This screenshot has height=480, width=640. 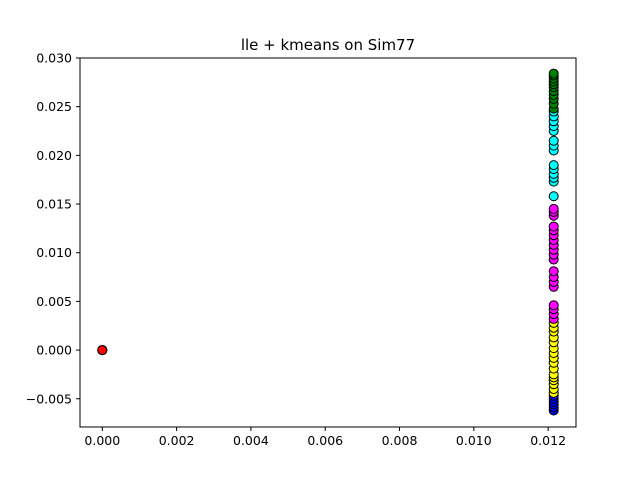 I want to click on y-tick-label: 0.025, so click(x=54, y=106).